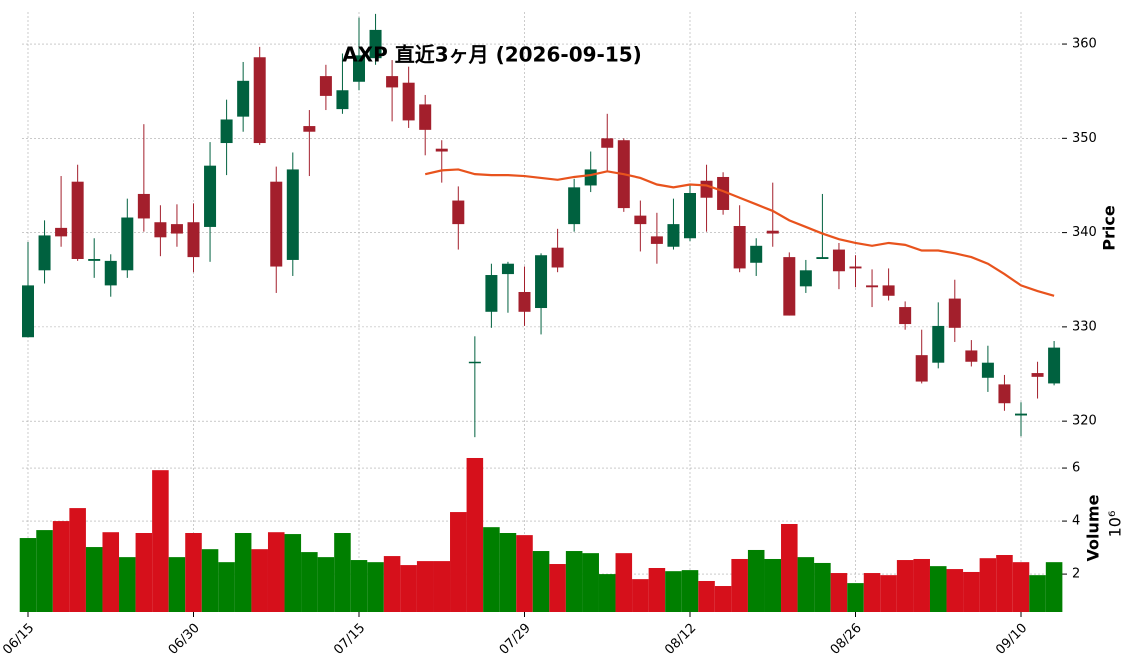  Describe the element at coordinates (1084, 421) in the screenshot. I see `y-tick-label: 320` at that location.